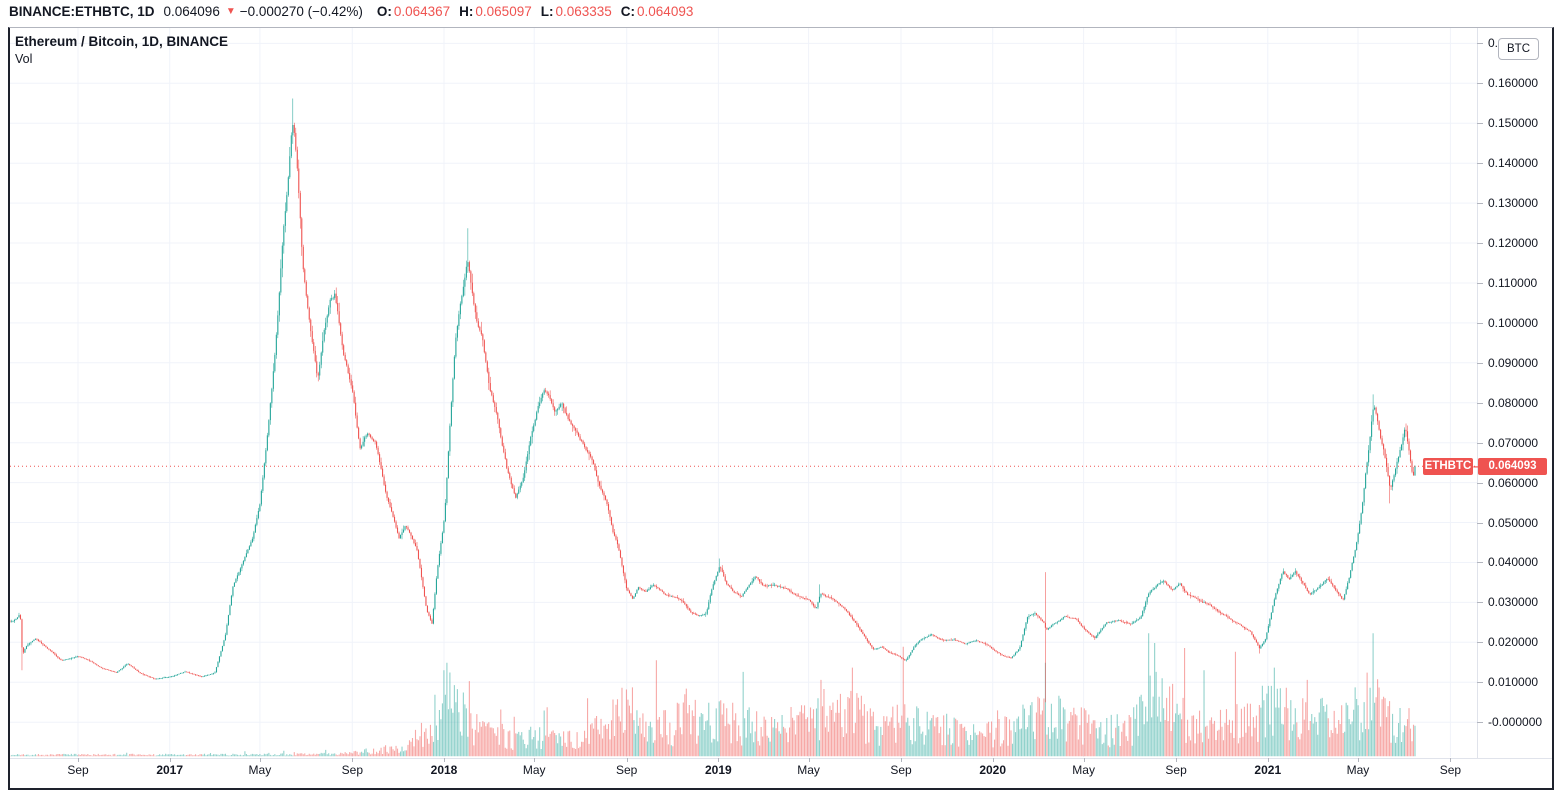 Image resolution: width=1560 pixels, height=794 pixels. Describe the element at coordinates (1476, 466) in the screenshot. I see `price-line-dash: –` at that location.